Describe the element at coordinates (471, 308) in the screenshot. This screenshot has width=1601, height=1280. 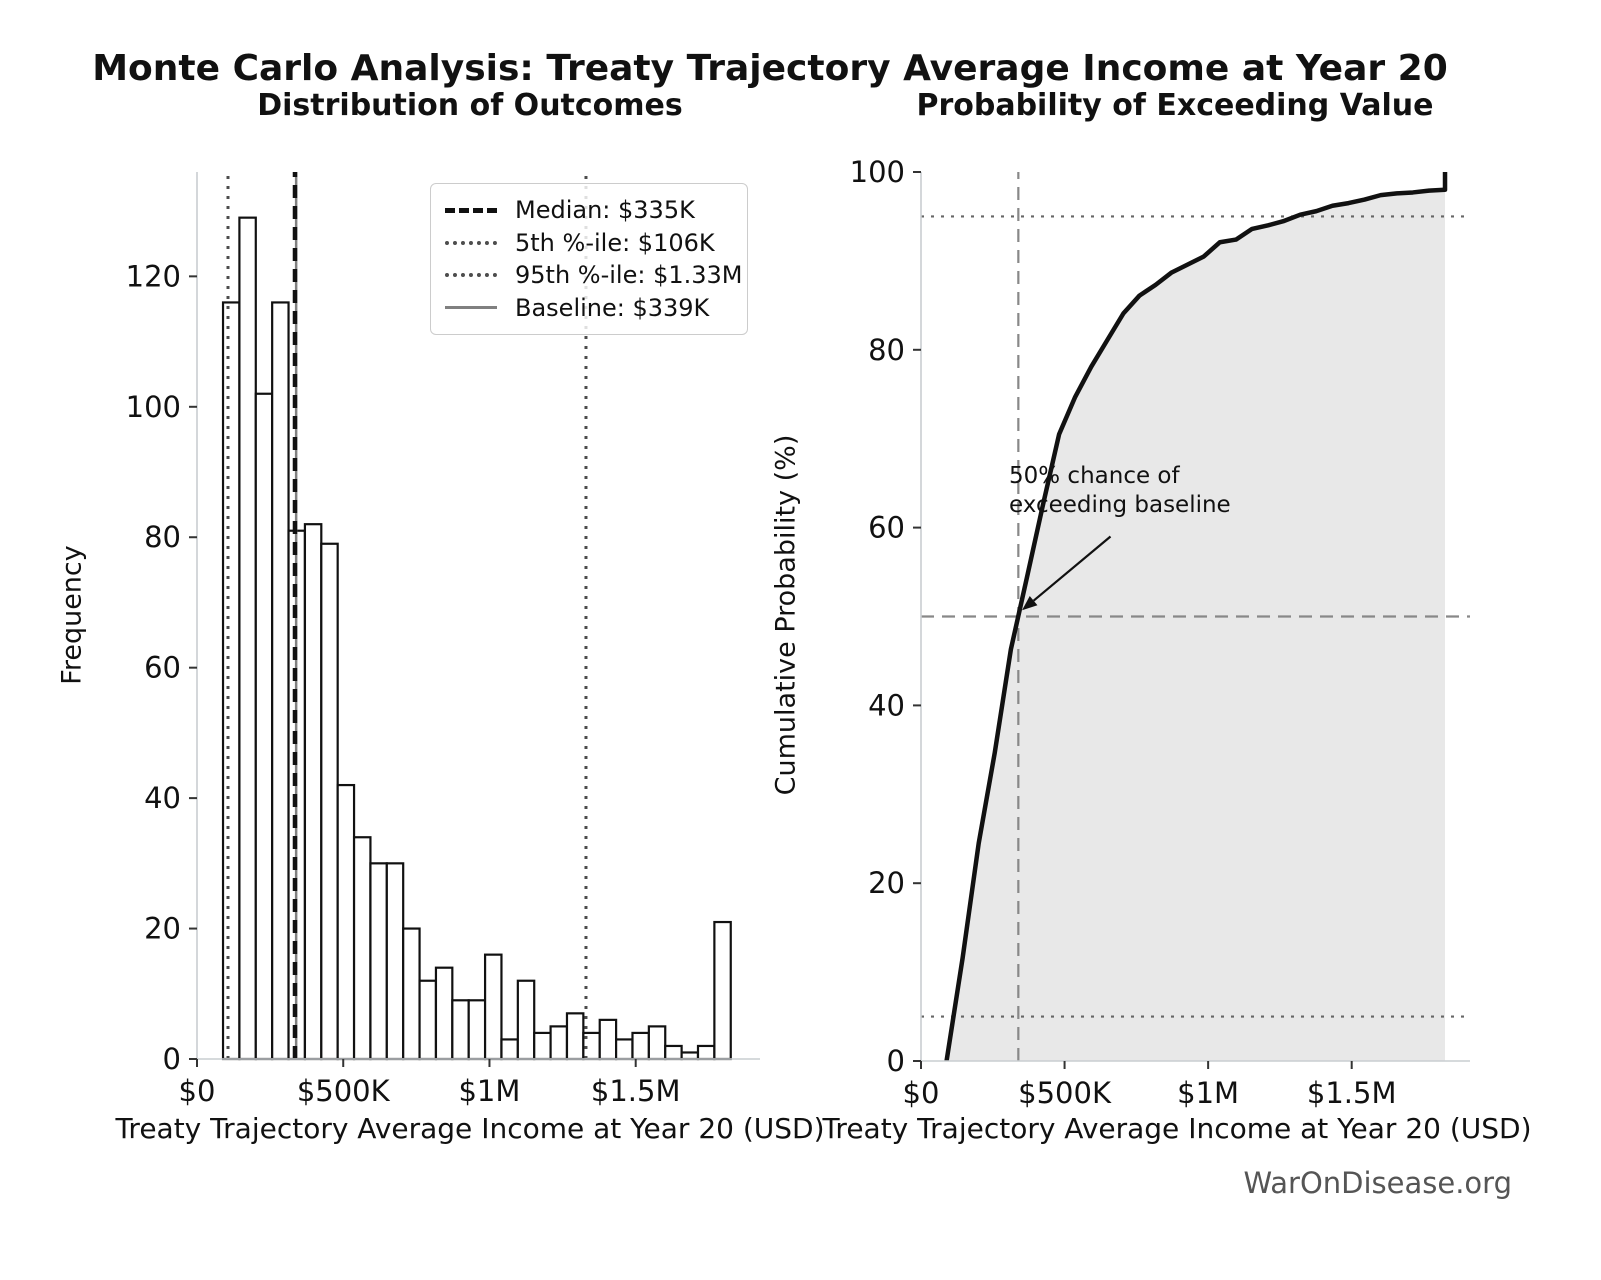
I see `baseline-line-sample` at that location.